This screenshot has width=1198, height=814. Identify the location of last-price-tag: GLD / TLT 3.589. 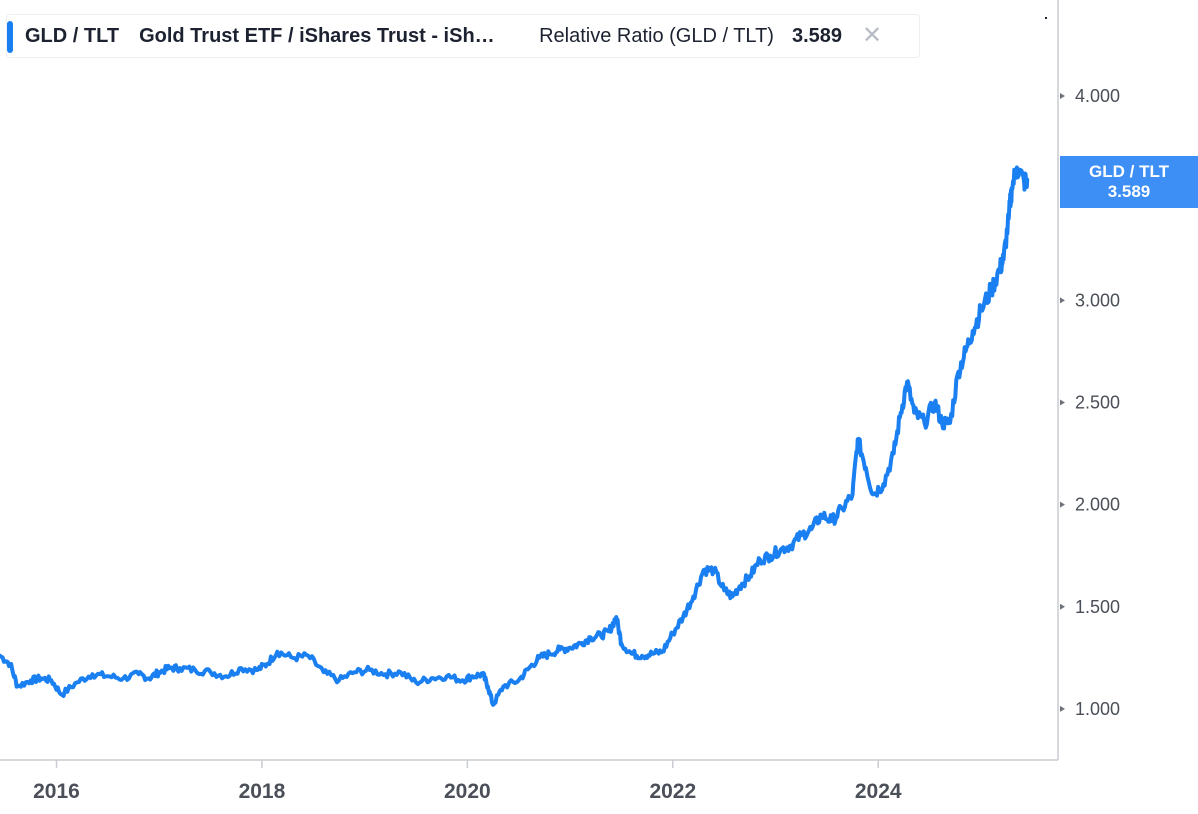
(1129, 182).